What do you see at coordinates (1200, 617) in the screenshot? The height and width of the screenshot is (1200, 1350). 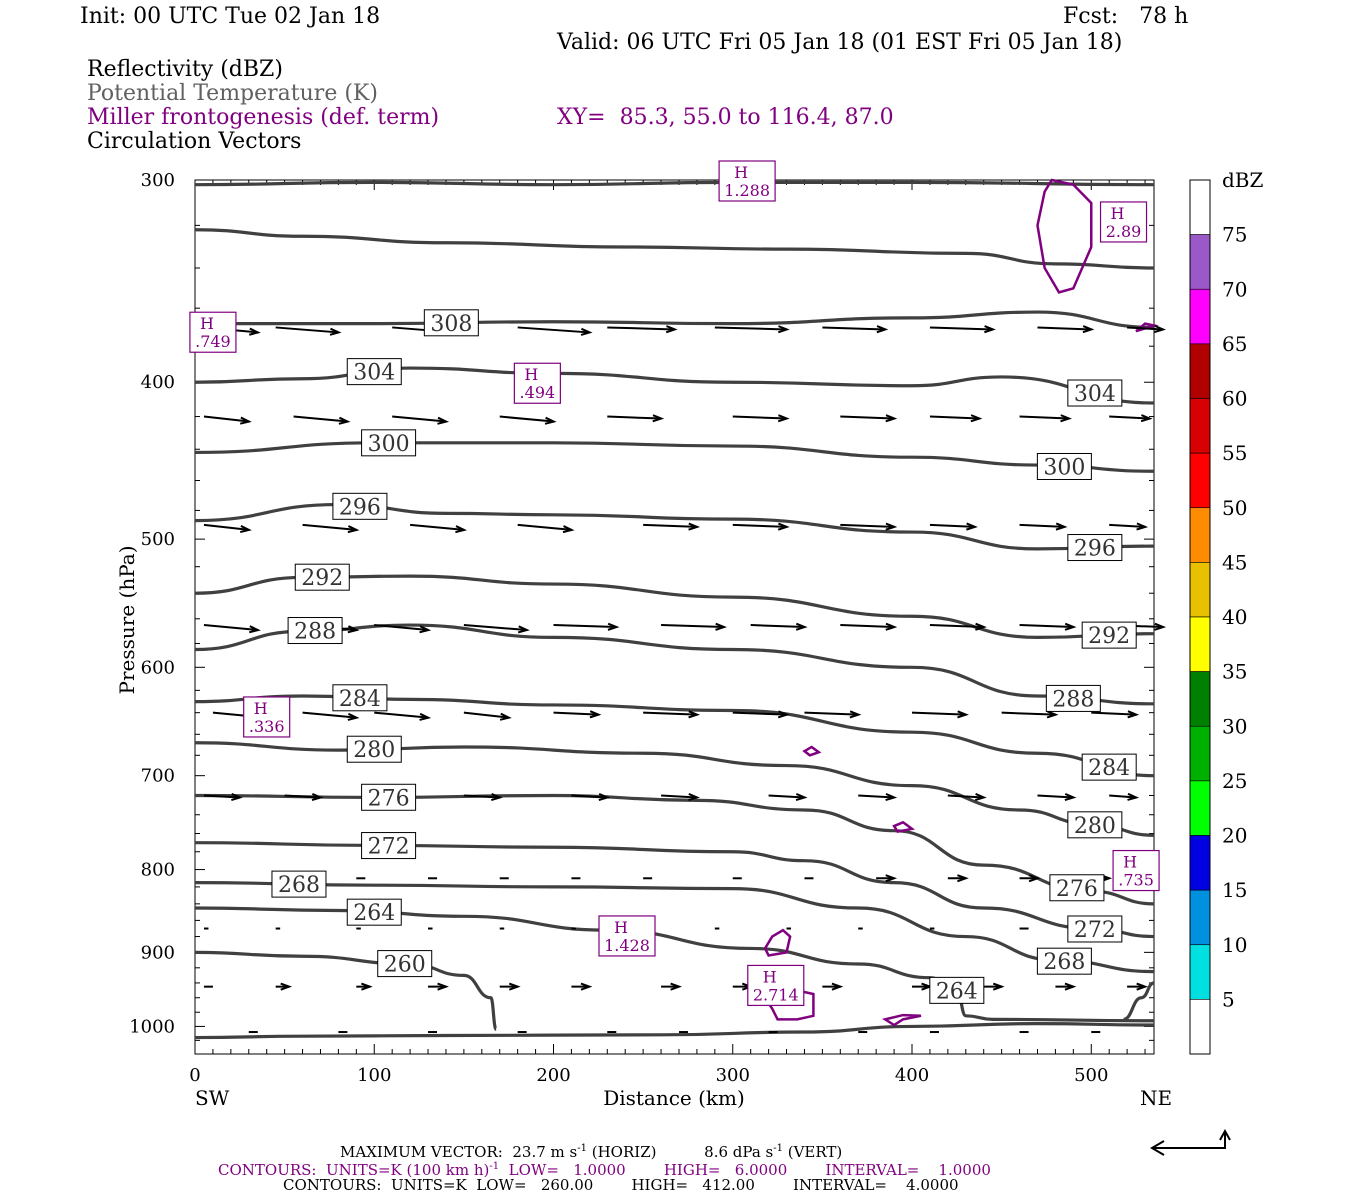 I see `colorbar-frame` at bounding box center [1200, 617].